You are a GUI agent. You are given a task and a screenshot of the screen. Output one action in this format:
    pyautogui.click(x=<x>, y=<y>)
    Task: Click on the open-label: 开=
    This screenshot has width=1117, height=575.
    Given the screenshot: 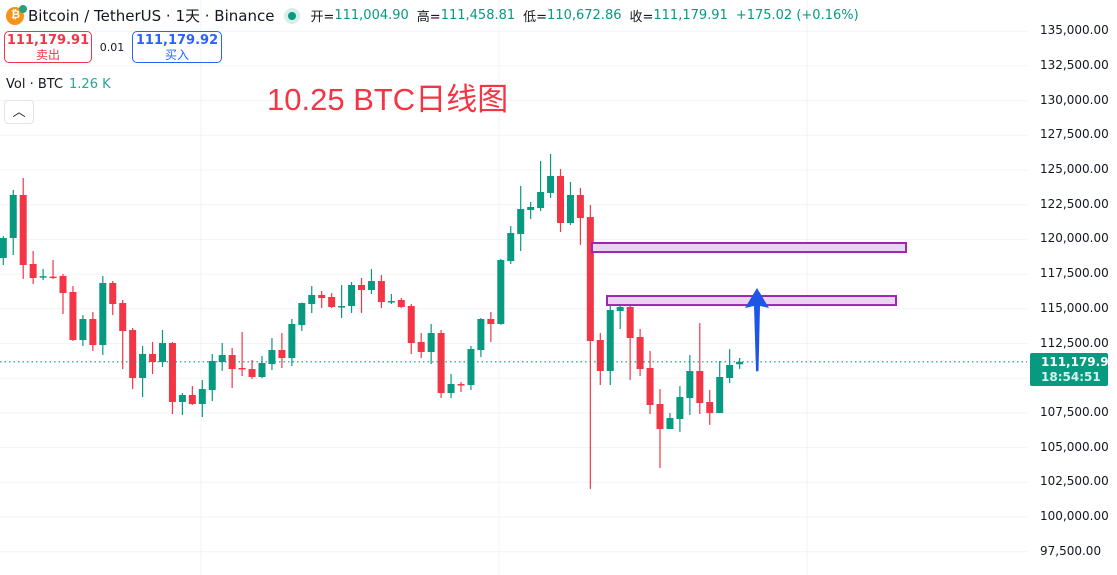 What is the action you would take?
    pyautogui.click(x=322, y=17)
    